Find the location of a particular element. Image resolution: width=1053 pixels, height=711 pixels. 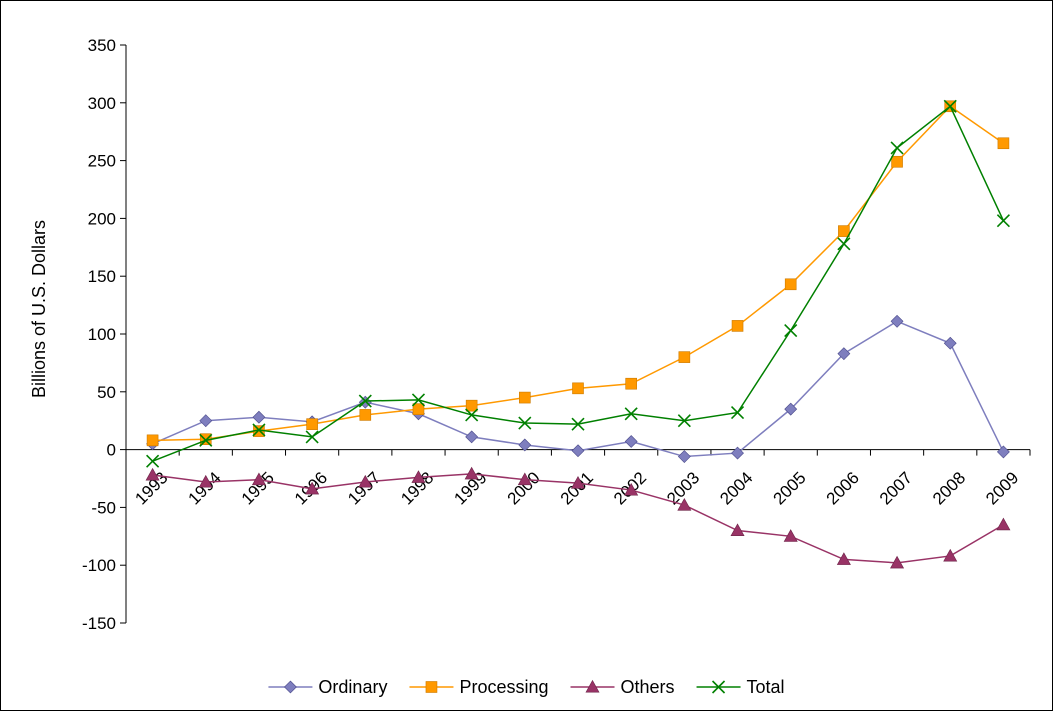

x-tick-label: 1994 is located at coordinates (205, 488).